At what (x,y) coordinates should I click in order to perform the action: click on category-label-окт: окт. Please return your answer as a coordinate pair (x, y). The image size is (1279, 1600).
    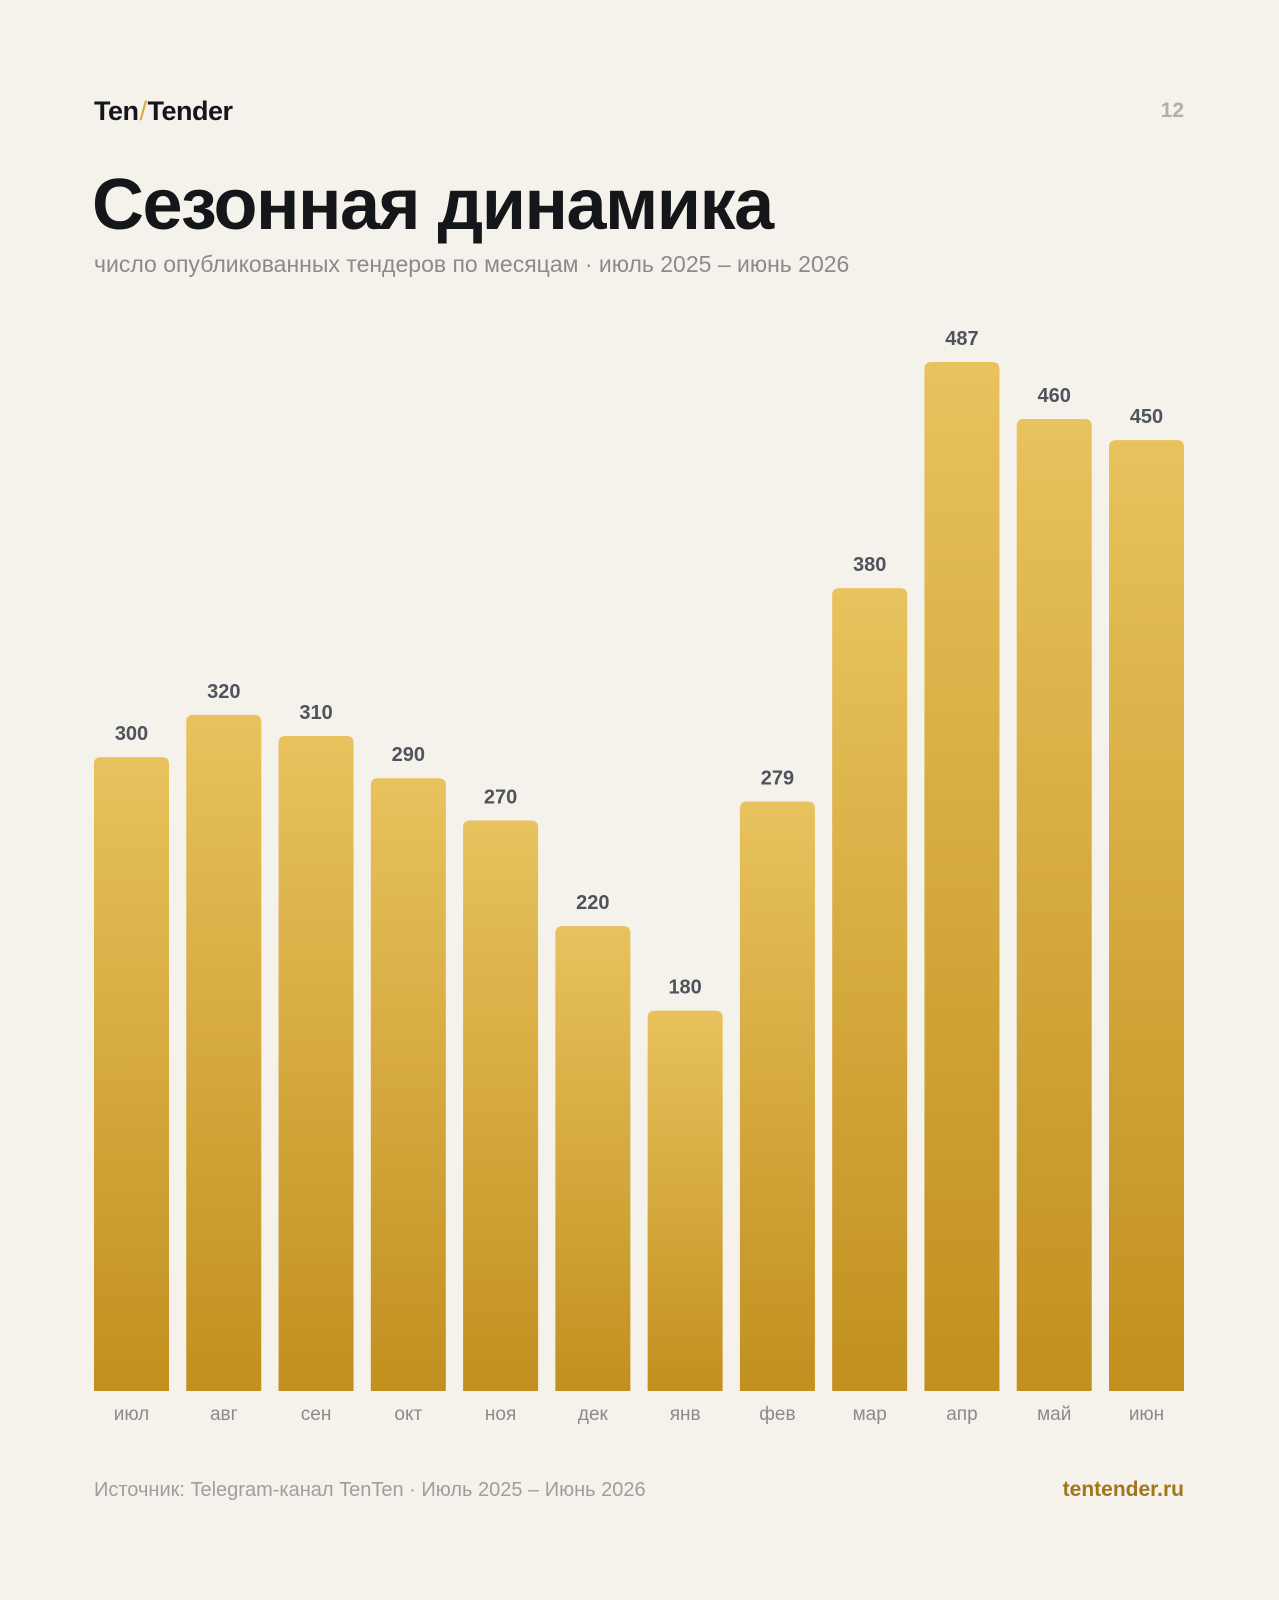
    Looking at the image, I should click on (408, 1414).